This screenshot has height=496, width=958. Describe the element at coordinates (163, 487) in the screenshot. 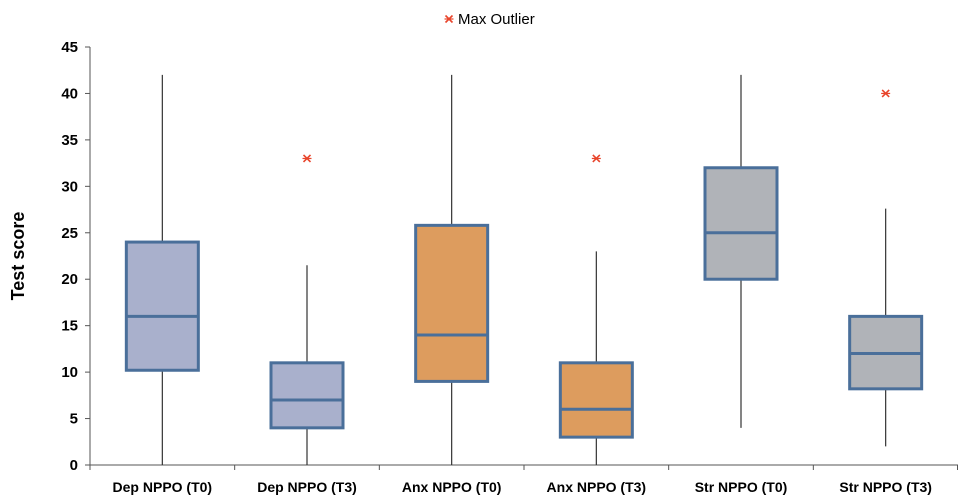

I see `x-category-label: Dep NPPO (T0)` at that location.